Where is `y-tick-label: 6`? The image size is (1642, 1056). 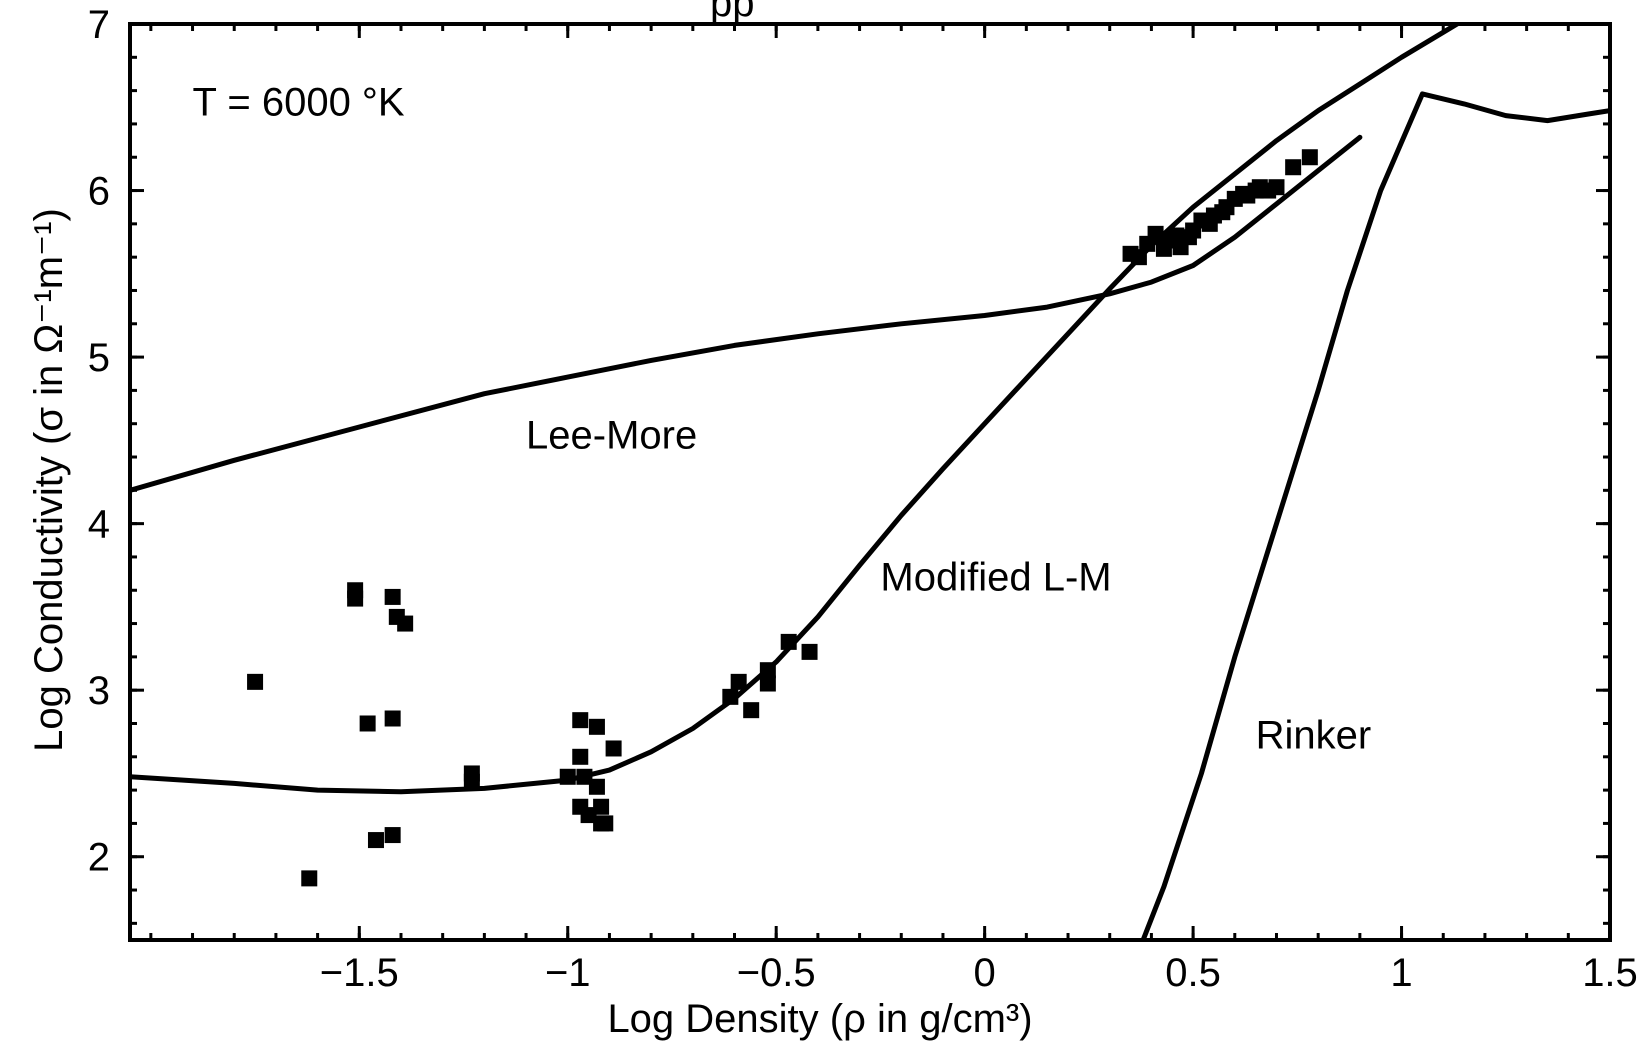
y-tick-label: 6 is located at coordinates (99, 192).